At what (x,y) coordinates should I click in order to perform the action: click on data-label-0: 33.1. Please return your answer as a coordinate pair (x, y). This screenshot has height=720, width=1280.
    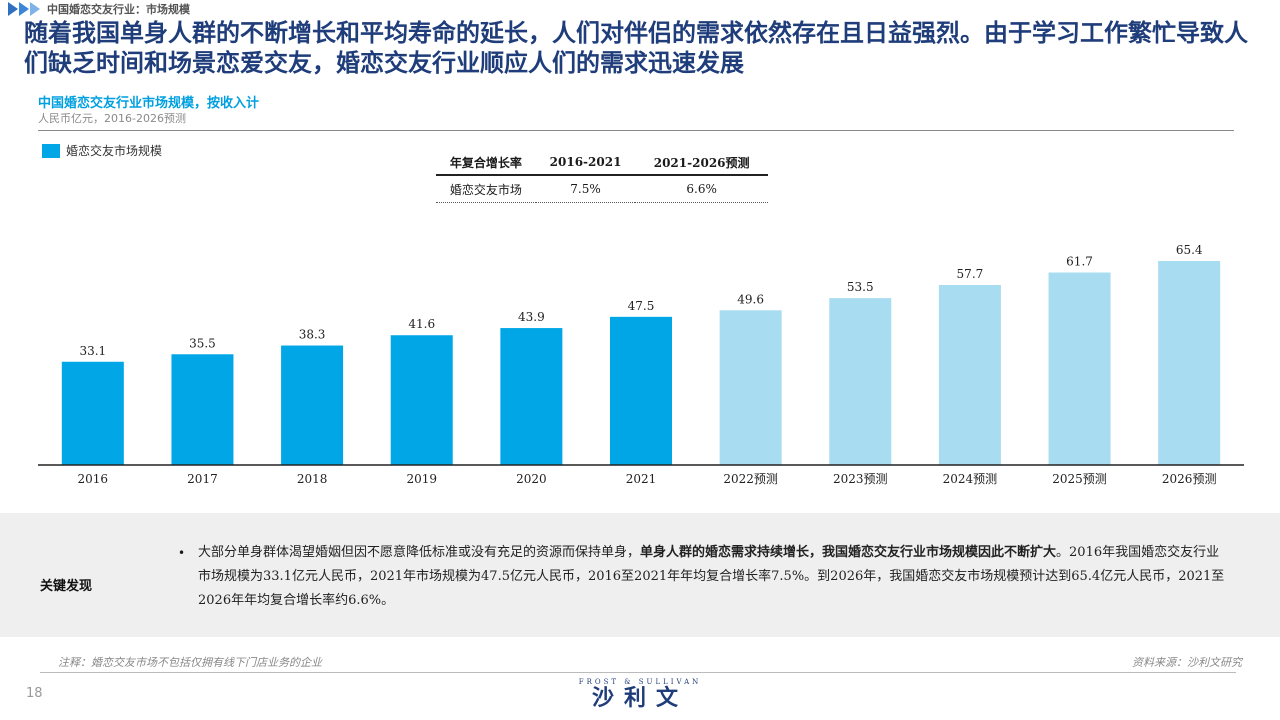
    Looking at the image, I should click on (92, 351).